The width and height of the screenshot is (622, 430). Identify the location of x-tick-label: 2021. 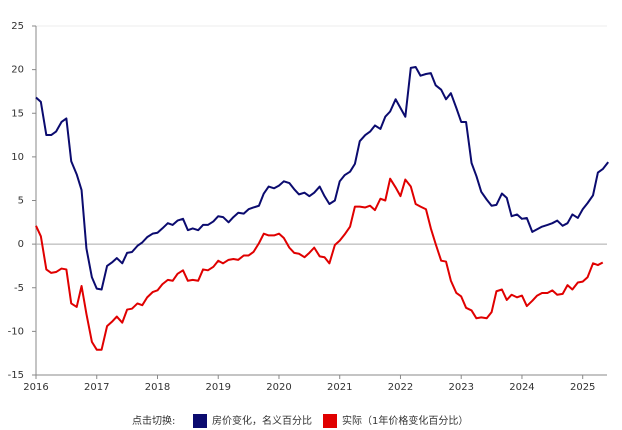
(339, 387).